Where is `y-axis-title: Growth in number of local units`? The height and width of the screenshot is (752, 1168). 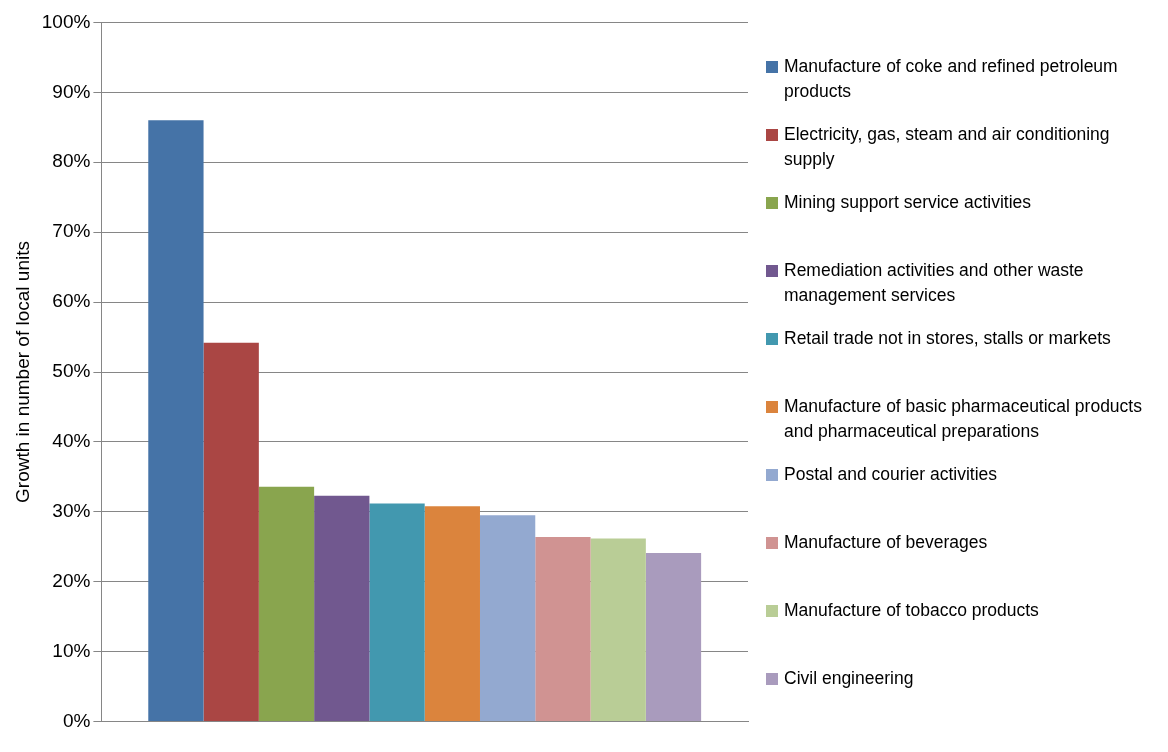
y-axis-title: Growth in number of local units is located at coordinates (22, 372).